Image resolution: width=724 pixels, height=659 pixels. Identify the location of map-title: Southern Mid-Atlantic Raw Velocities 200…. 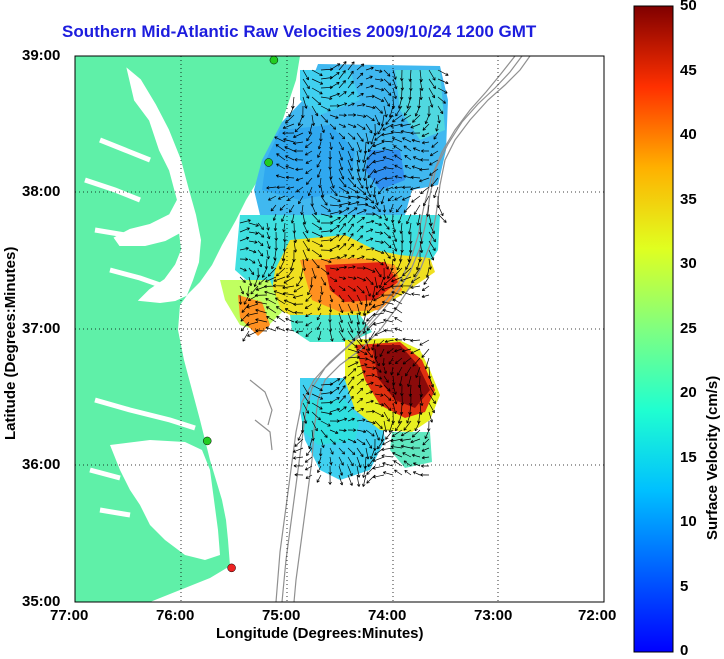
(299, 31).